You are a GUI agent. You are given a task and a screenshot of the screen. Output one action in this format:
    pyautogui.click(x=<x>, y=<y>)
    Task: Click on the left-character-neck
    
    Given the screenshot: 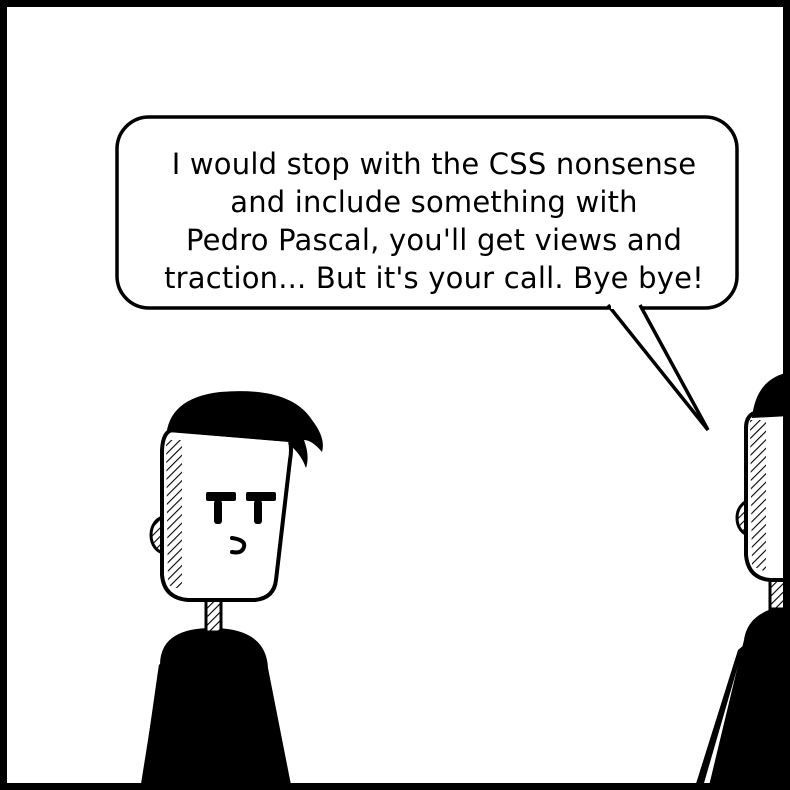 What is the action you would take?
    pyautogui.click(x=213, y=615)
    